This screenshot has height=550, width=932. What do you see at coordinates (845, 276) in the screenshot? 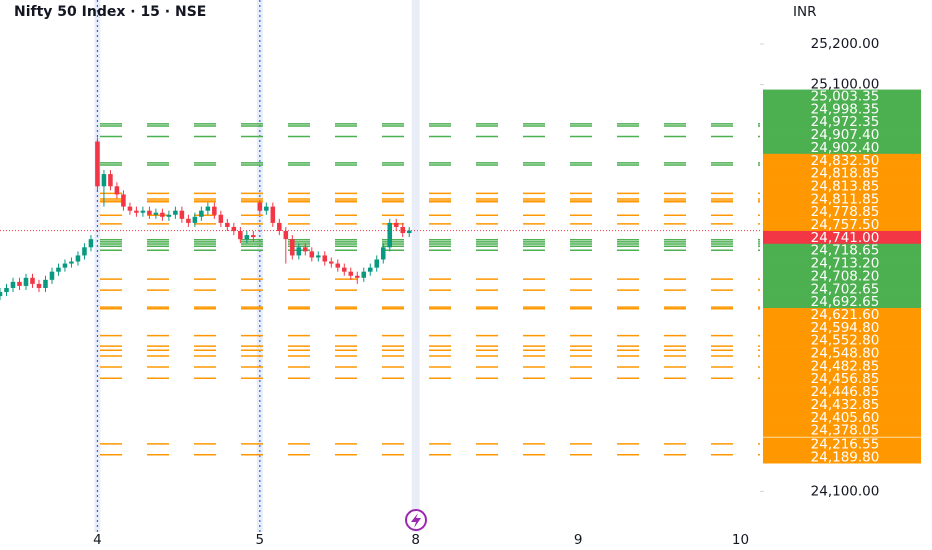
I see `level-label: 24,708.20` at bounding box center [845, 276].